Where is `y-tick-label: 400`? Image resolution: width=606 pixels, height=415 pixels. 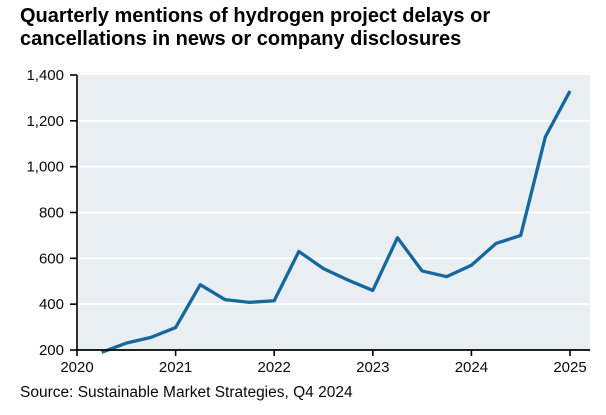
y-tick-label: 400 is located at coordinates (51, 304).